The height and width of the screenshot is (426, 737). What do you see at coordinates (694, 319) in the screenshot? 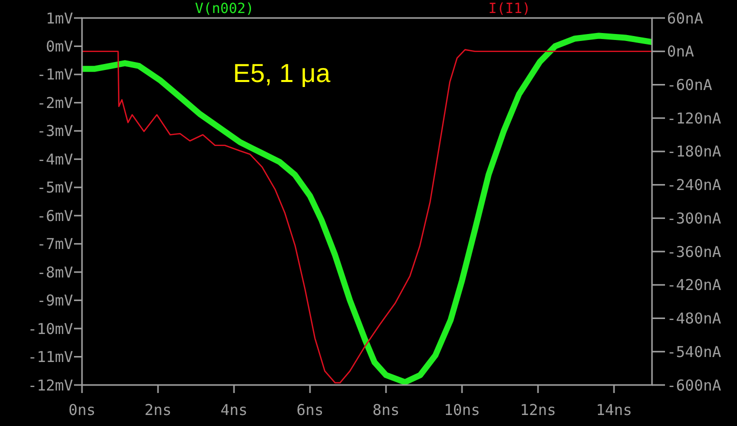
I see `y2-tick-label: -480nA` at bounding box center [694, 319].